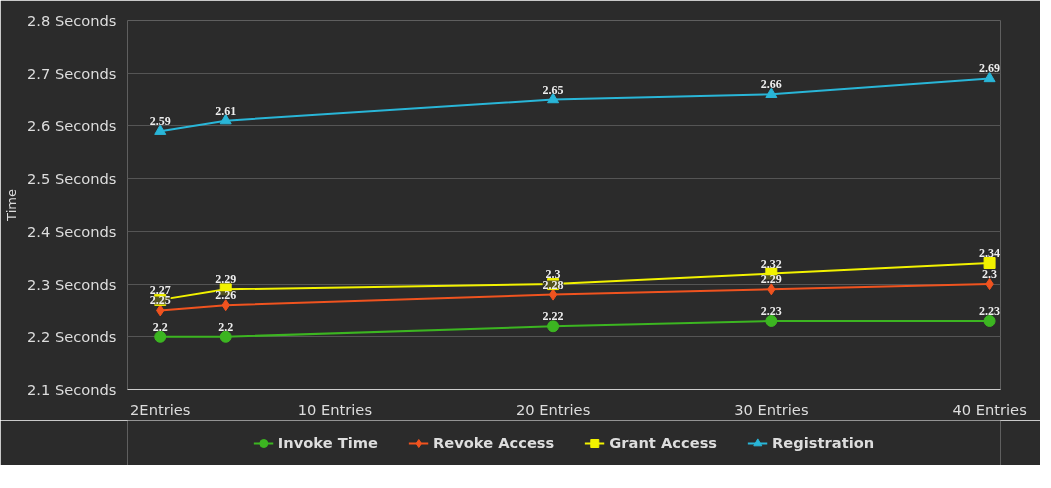  I want to click on x-tick-label: 30 Entries, so click(771, 409).